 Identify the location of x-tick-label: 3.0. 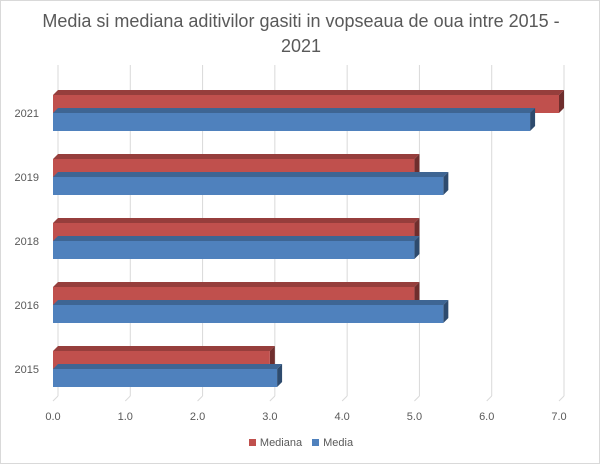
(269, 417).